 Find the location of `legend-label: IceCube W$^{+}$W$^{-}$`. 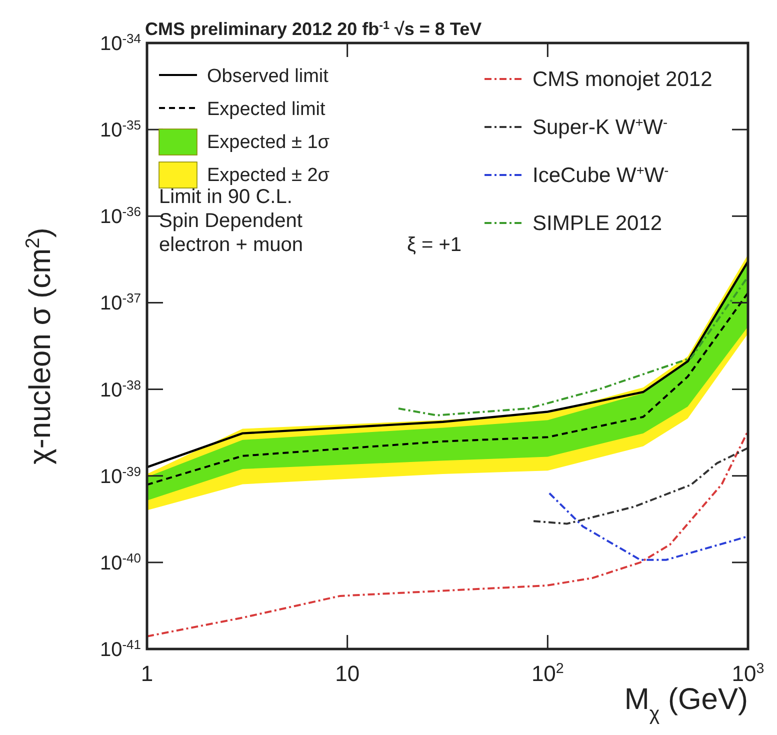

legend-label: IceCube W$^{+}$W$^{-}$ is located at coordinates (600, 174).